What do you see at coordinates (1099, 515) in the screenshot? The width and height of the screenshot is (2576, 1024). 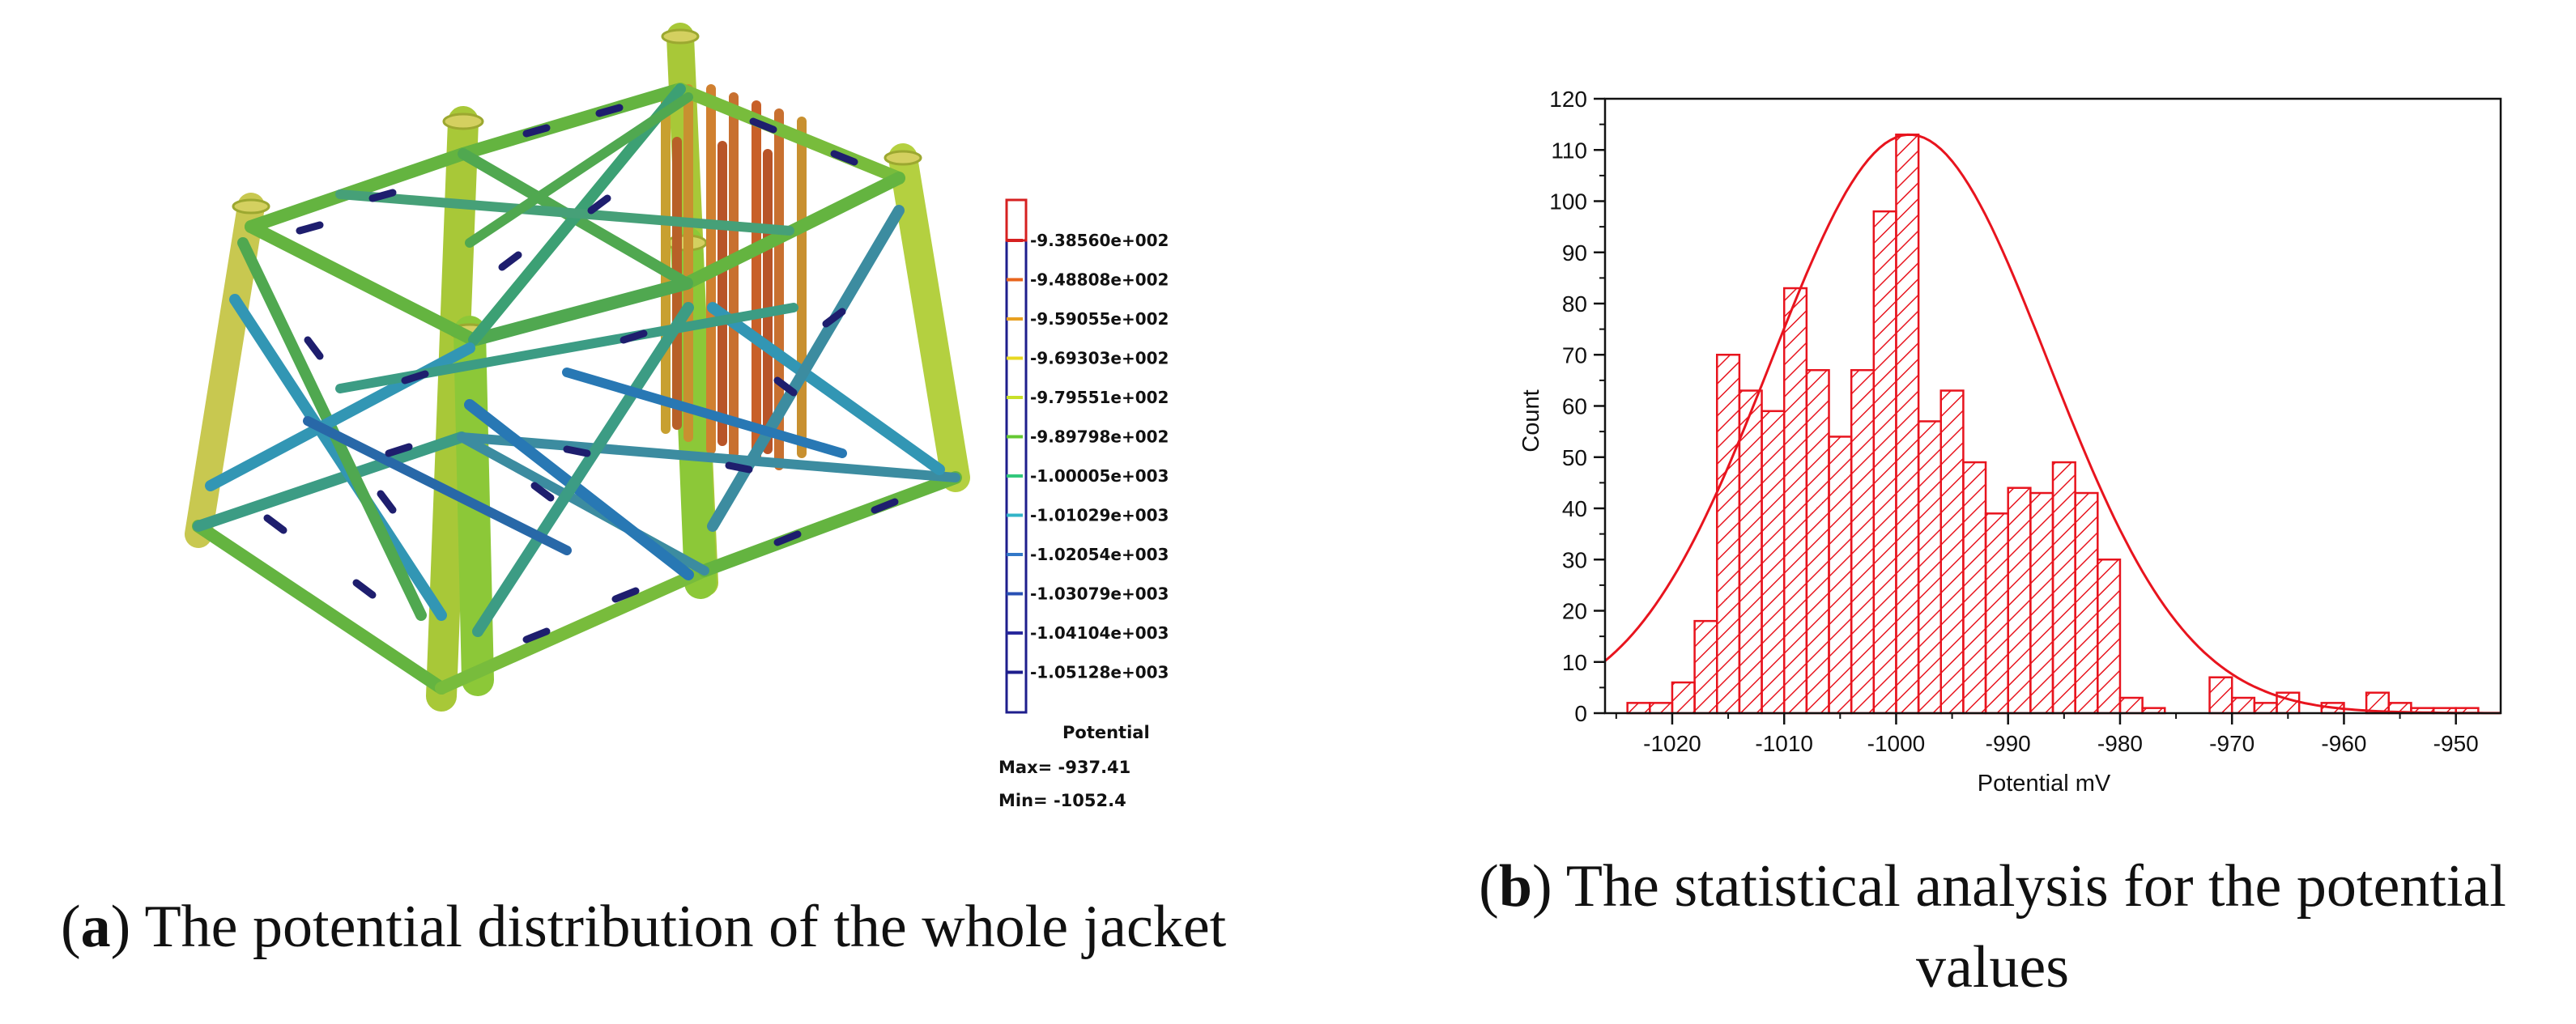 I see `legend-level-label: -1.01029e+003` at bounding box center [1099, 515].